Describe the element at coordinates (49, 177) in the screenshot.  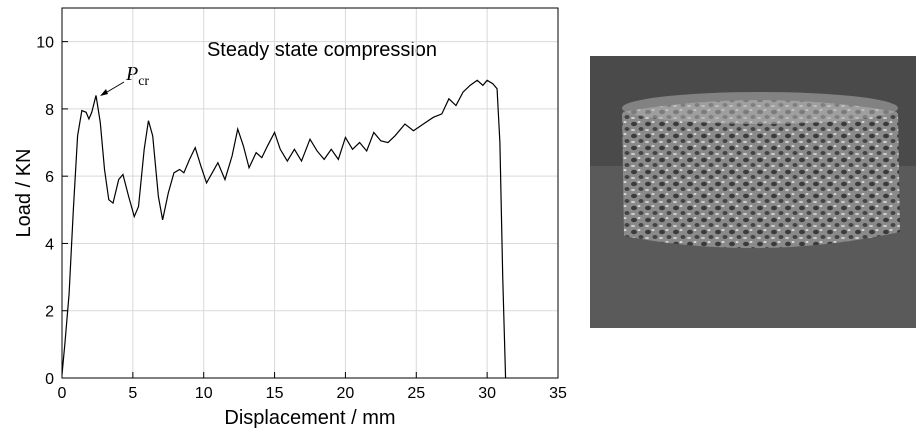
I see `y-tick-label: 6` at that location.